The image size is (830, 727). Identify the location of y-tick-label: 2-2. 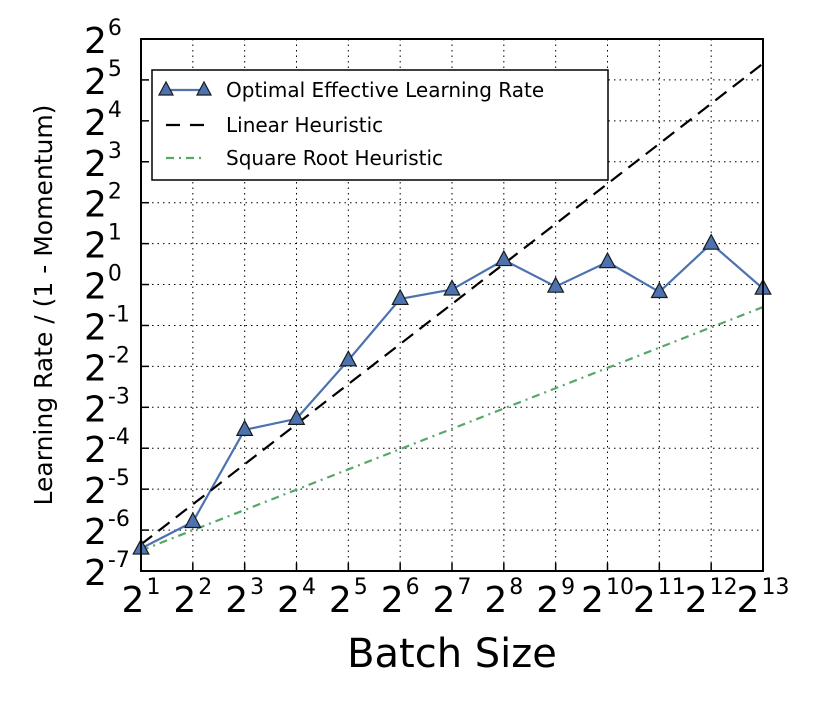
(107, 366).